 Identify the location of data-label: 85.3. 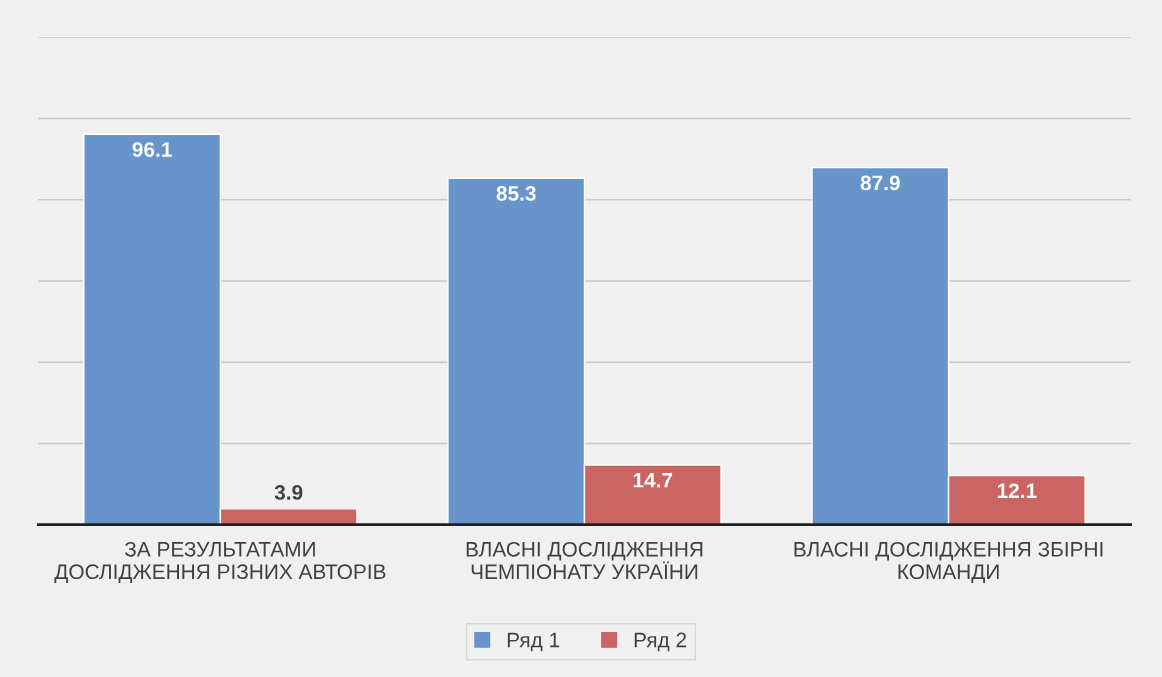
(516, 193).